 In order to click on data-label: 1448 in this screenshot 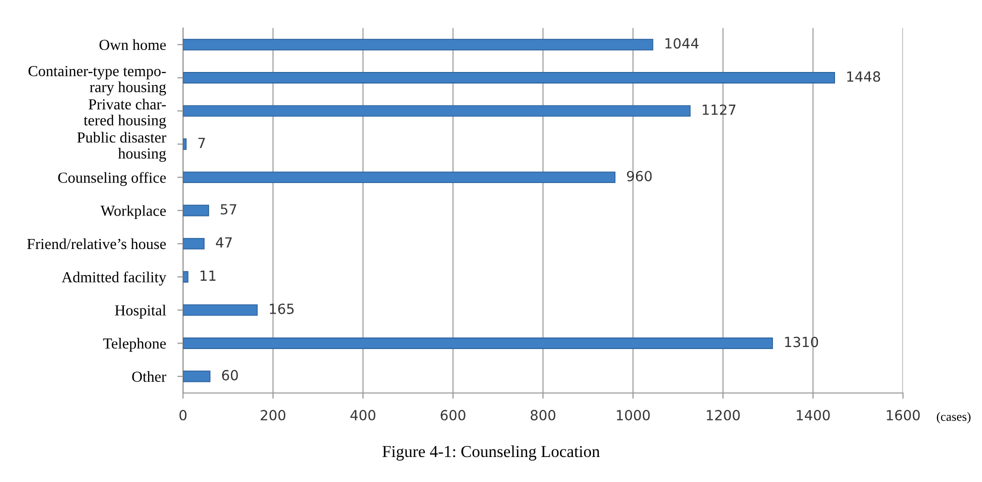, I will do `click(863, 76)`.